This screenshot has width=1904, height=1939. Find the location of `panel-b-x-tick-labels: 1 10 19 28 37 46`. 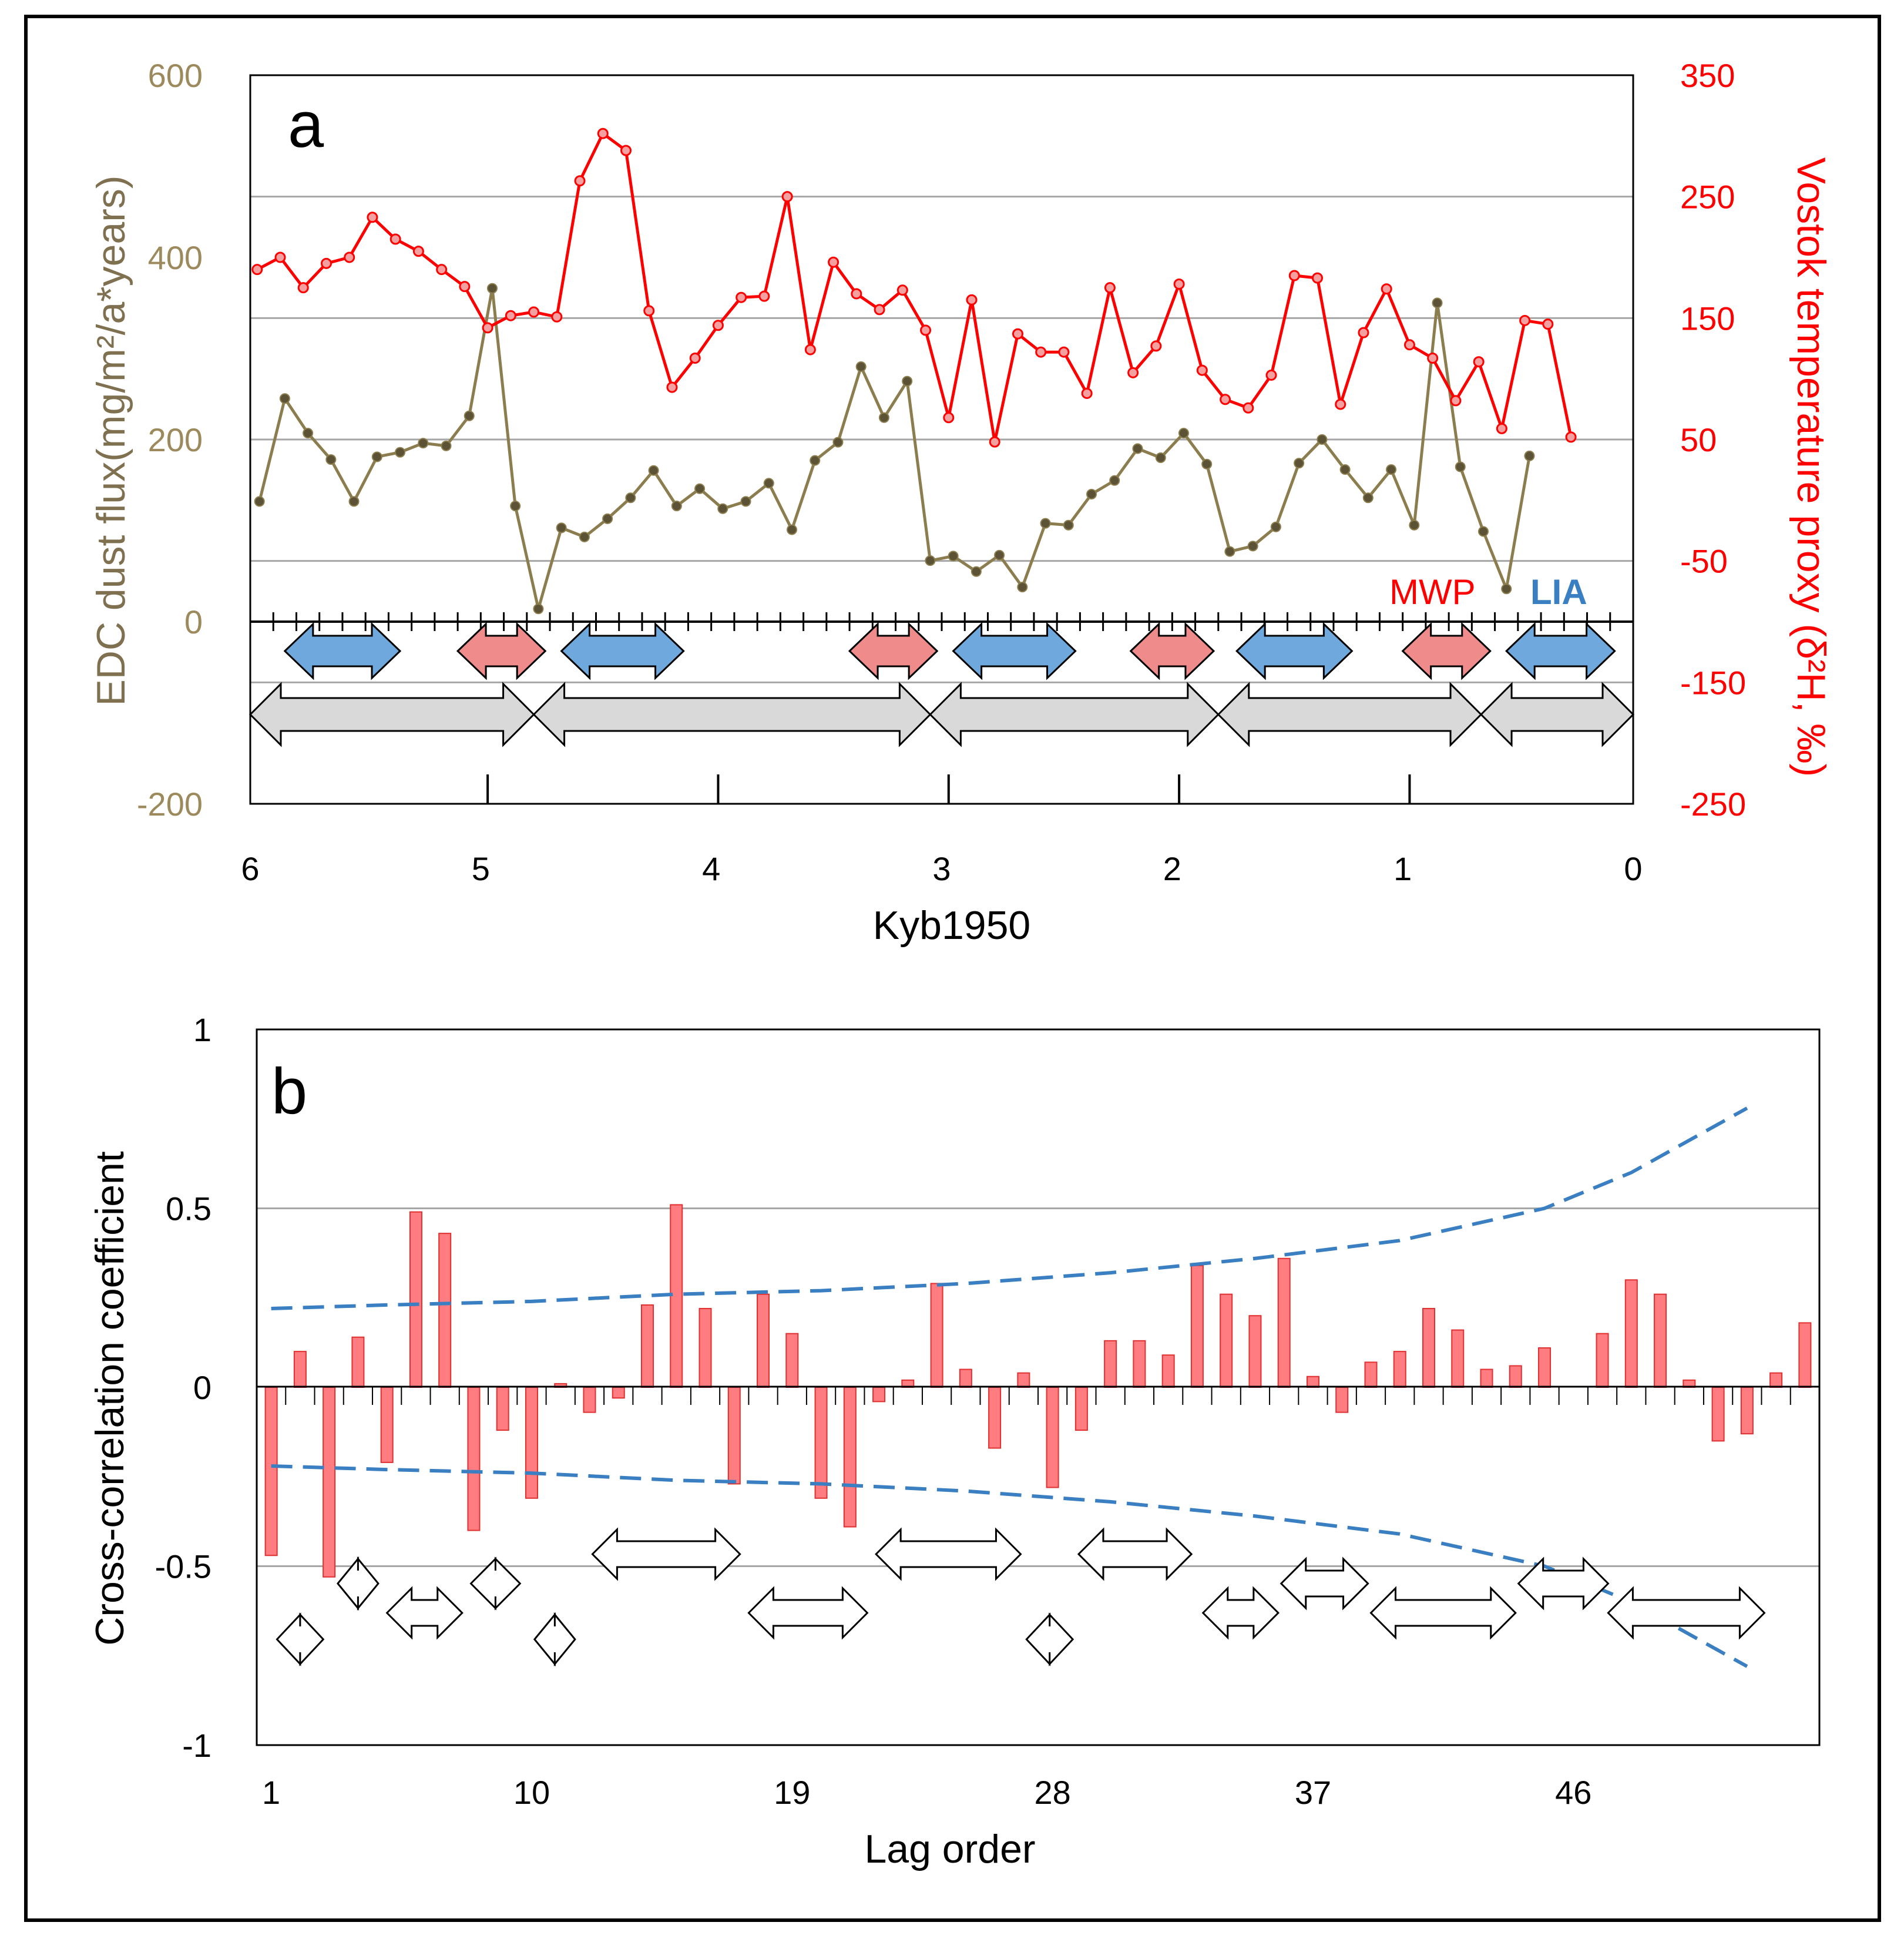

panel-b-x-tick-labels: 1 10 19 28 37 46 is located at coordinates (926, 1792).